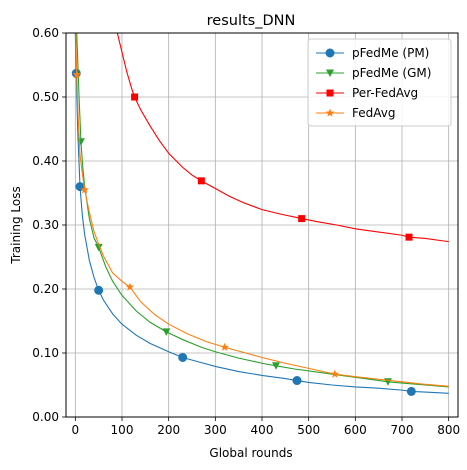 The image size is (467, 470). I want to click on legend-box, so click(379, 82).